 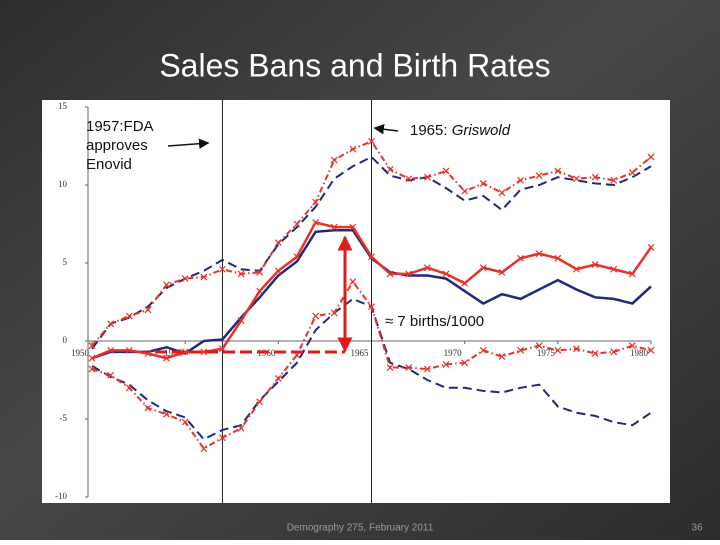 I want to click on annotation-part: 1965:, so click(x=431, y=130).